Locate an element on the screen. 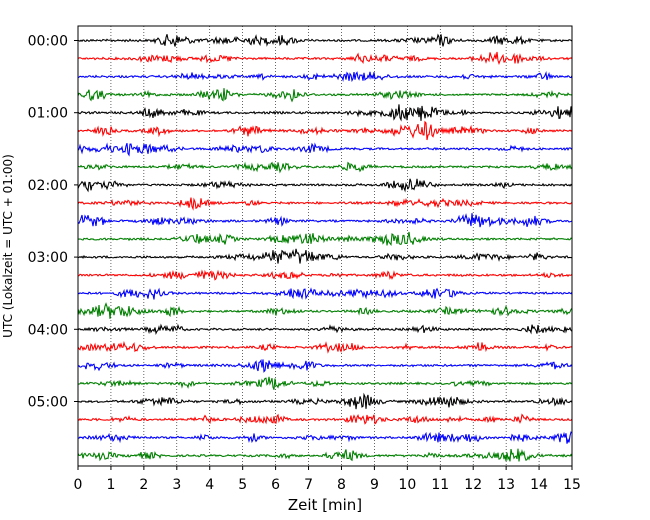 The image size is (650, 520). x-tick-label: 5 is located at coordinates (242, 485).